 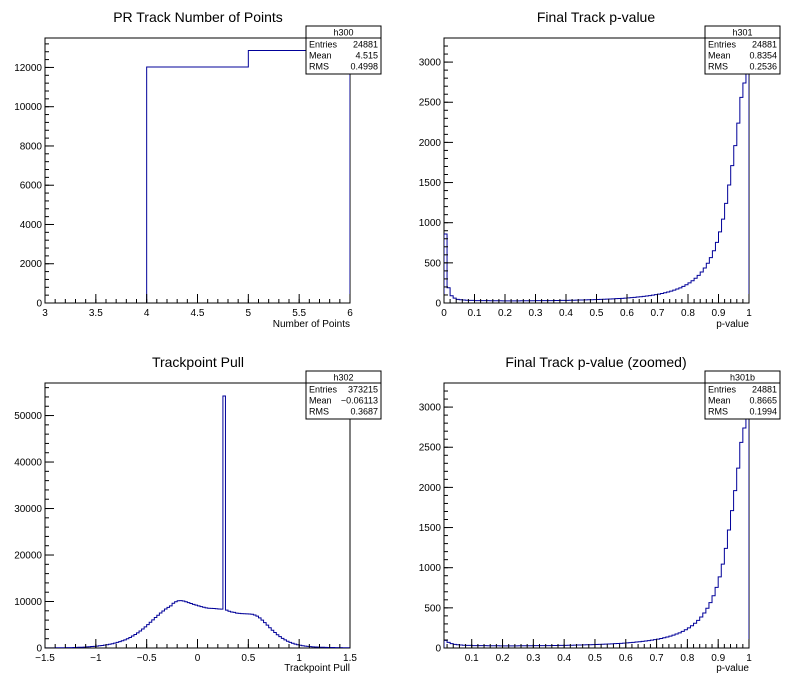 I want to click on stats-box: h301b Entries 24881 Mean 0.8665 RMS 0.1994, so click(x=742, y=395).